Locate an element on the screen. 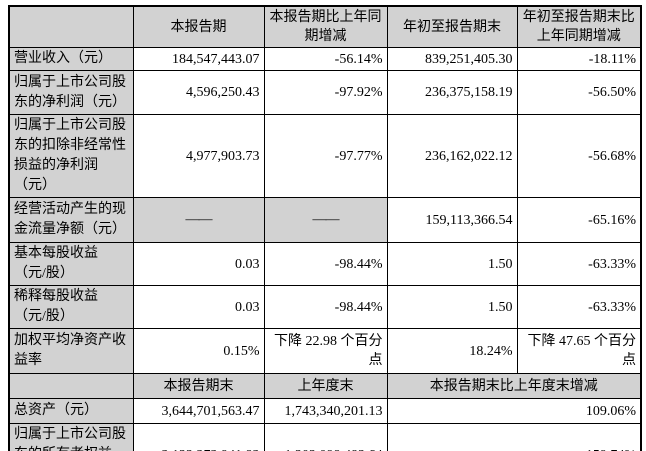 This screenshot has width=646, height=451. cell-value: 1,743,340,201.13 is located at coordinates (325, 411).